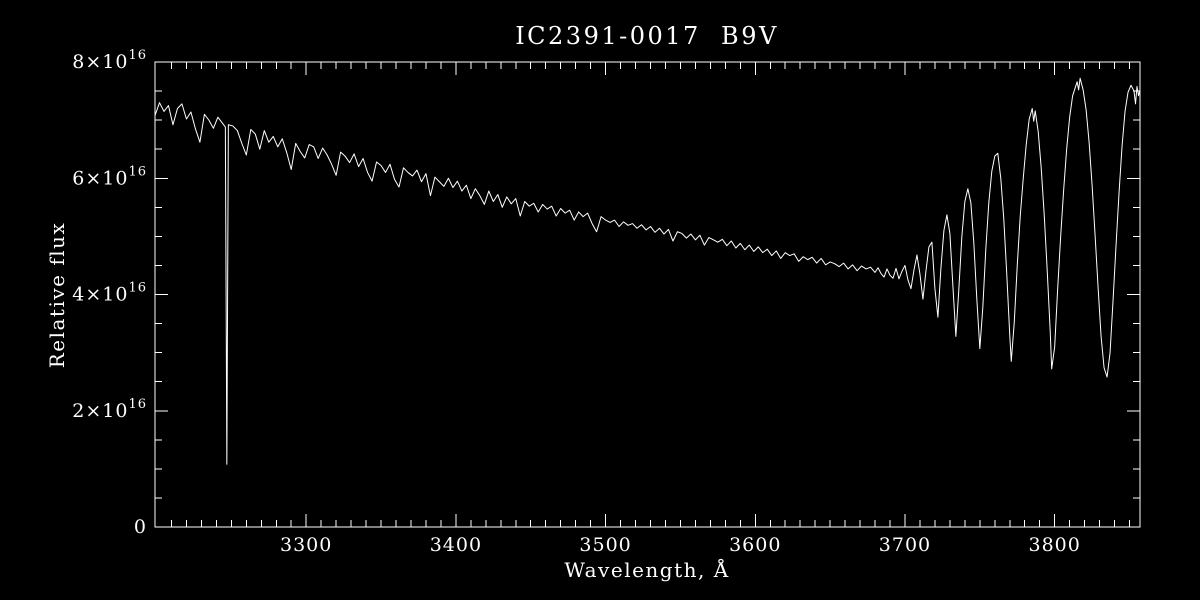  Describe the element at coordinates (306, 545) in the screenshot. I see `x-tick-label: 3300` at that location.